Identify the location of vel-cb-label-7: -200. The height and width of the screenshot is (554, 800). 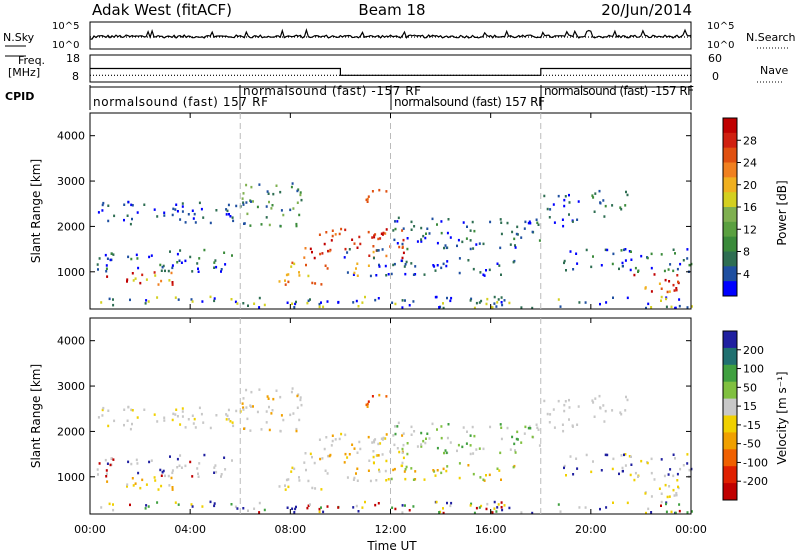
(755, 481).